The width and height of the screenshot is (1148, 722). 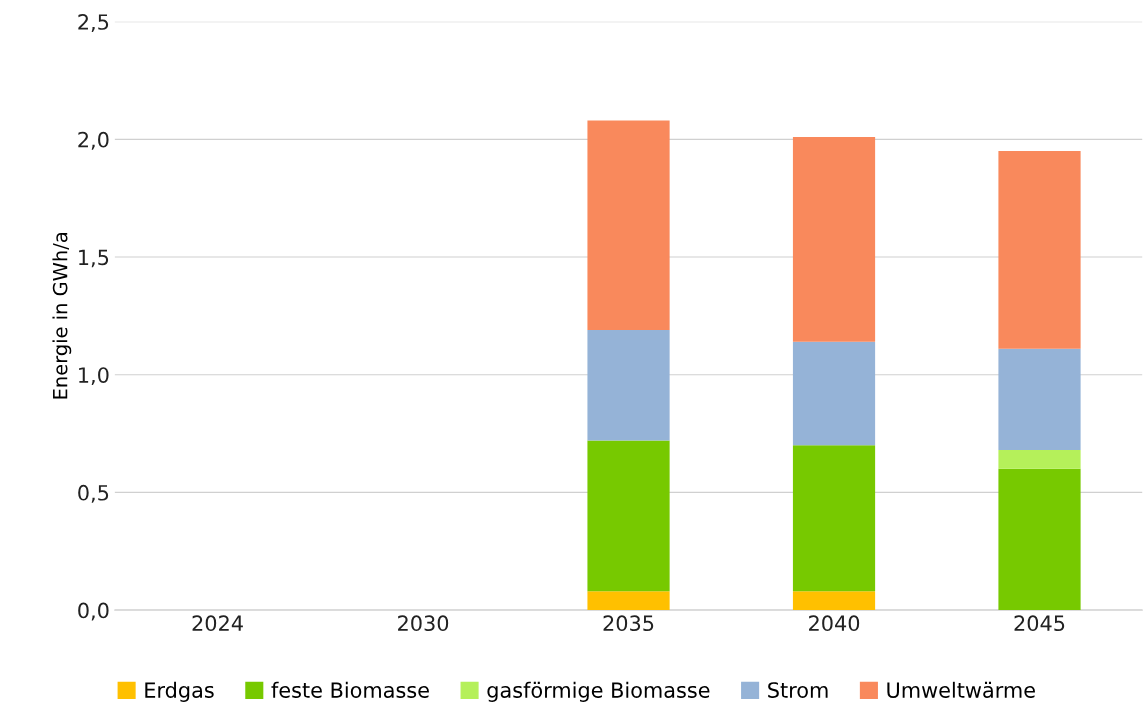 What do you see at coordinates (94, 258) in the screenshot?
I see `y-tick-label: 1,5` at bounding box center [94, 258].